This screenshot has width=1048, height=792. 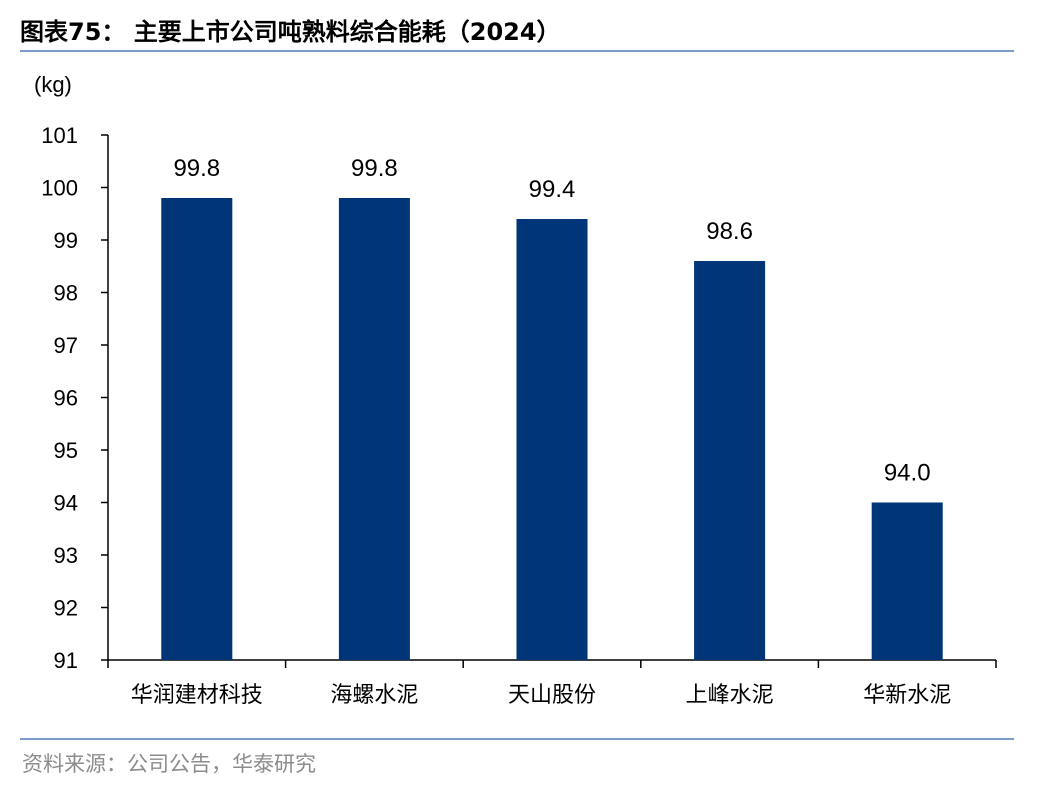 What do you see at coordinates (197, 695) in the screenshot?
I see `x-category-label: 华润建材科技` at bounding box center [197, 695].